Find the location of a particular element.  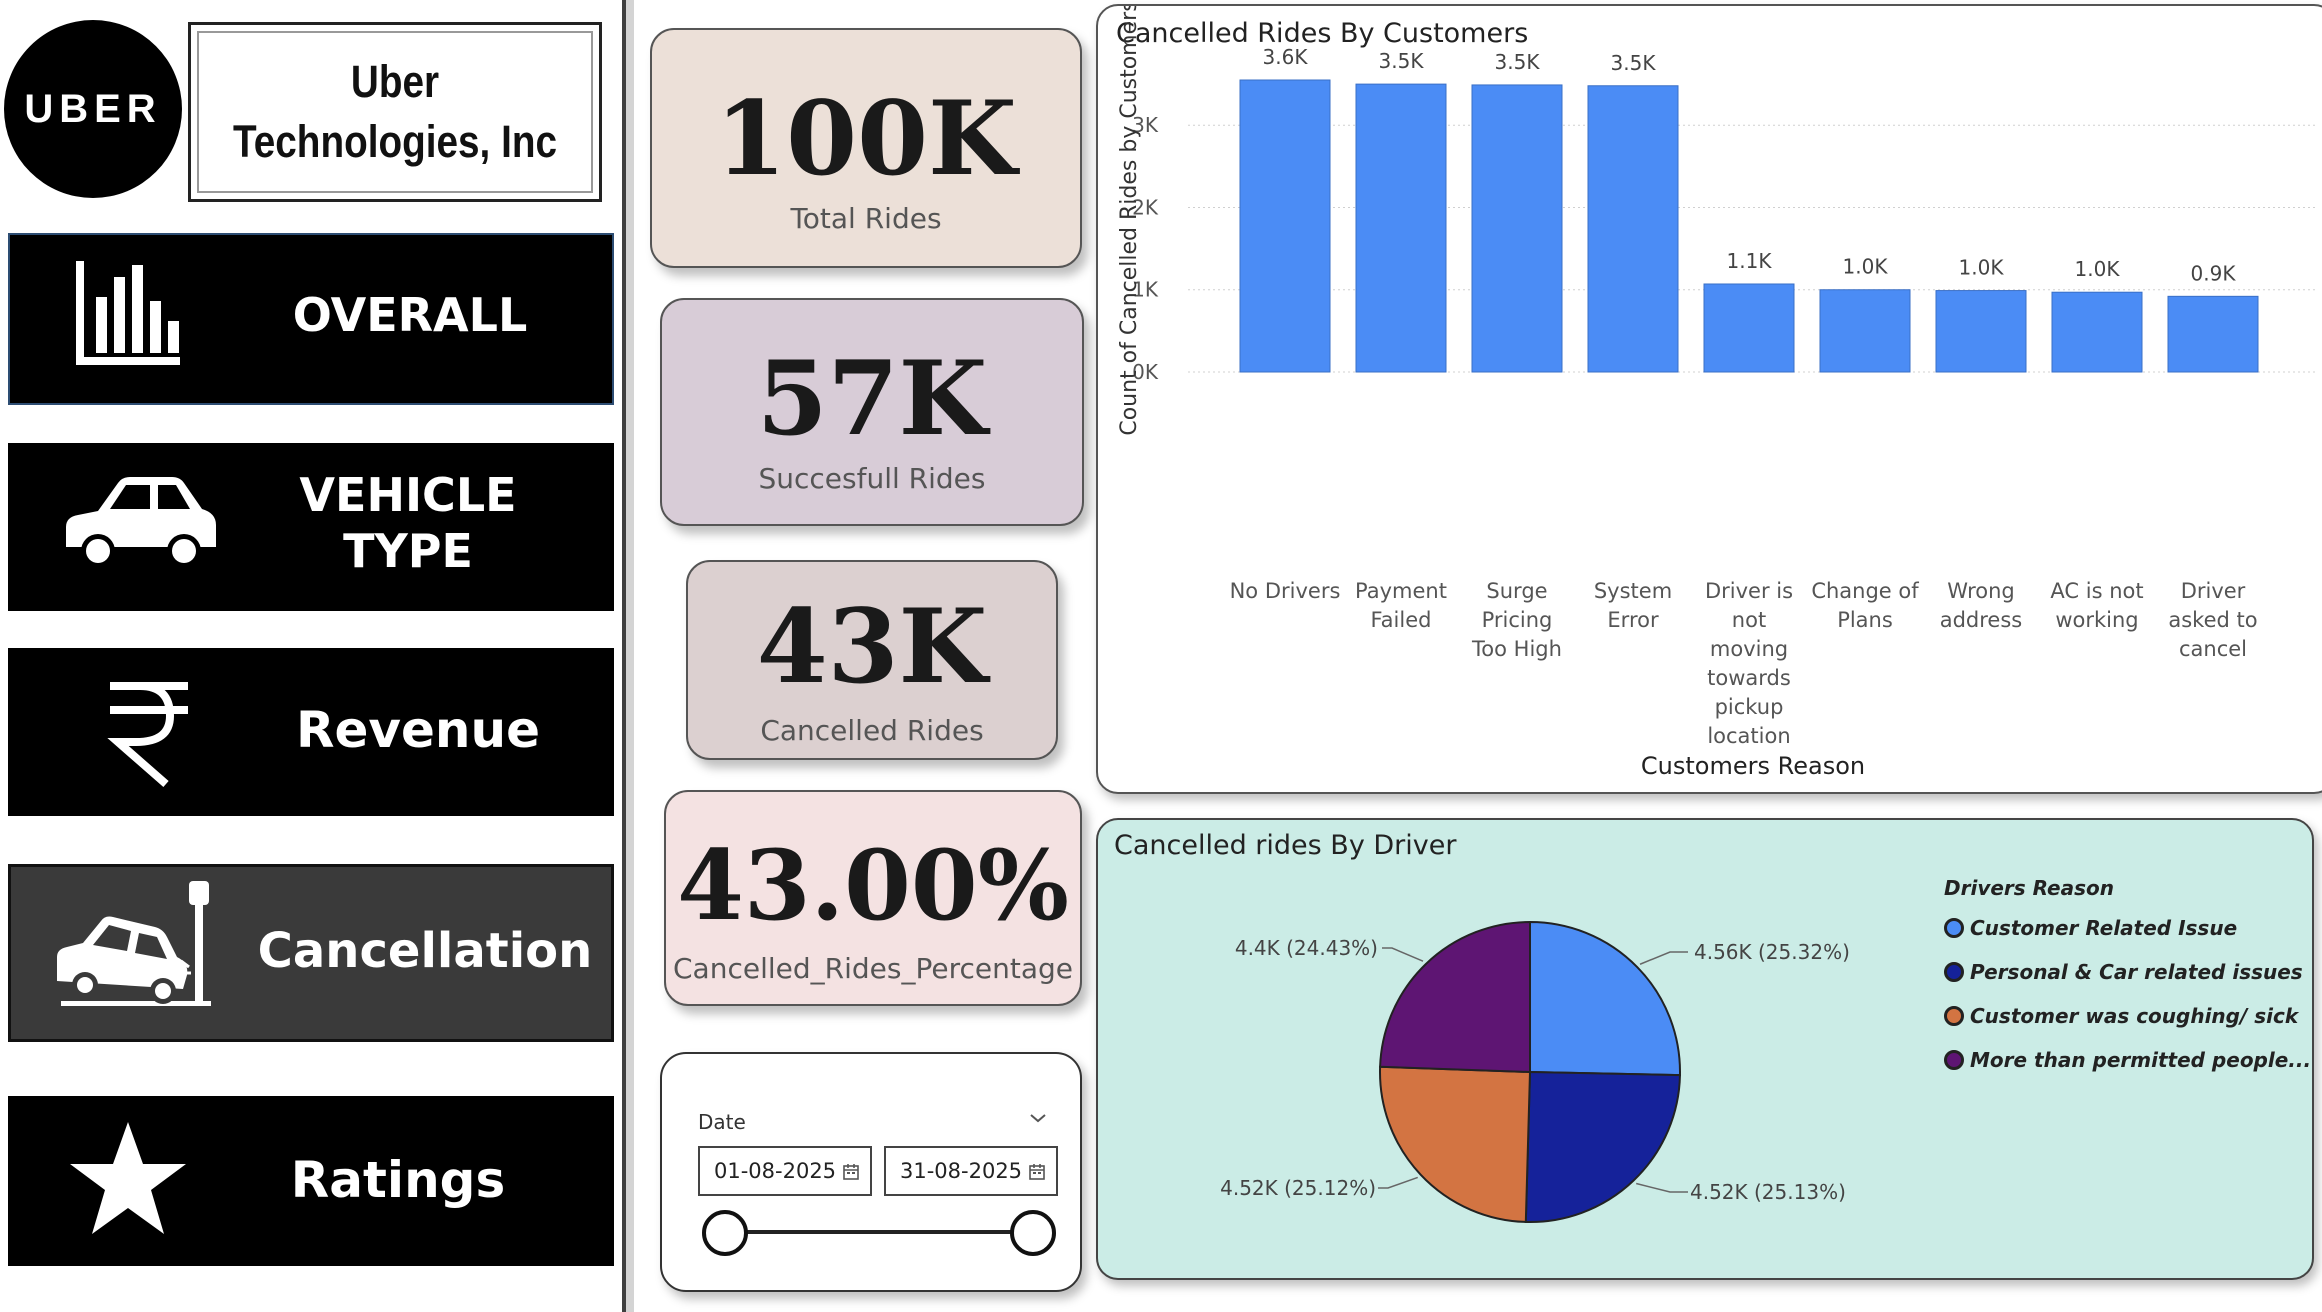

y-axis-label: Count of Cancelled Rides by Customers is located at coordinates (1129, 221).